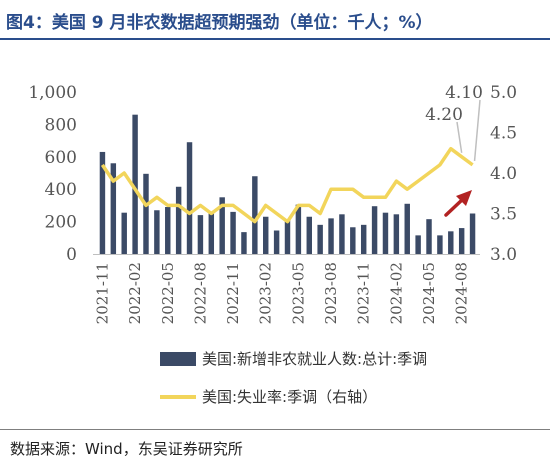  What do you see at coordinates (464, 93) in the screenshot?
I see `annotation-label: 4.10` at bounding box center [464, 93].